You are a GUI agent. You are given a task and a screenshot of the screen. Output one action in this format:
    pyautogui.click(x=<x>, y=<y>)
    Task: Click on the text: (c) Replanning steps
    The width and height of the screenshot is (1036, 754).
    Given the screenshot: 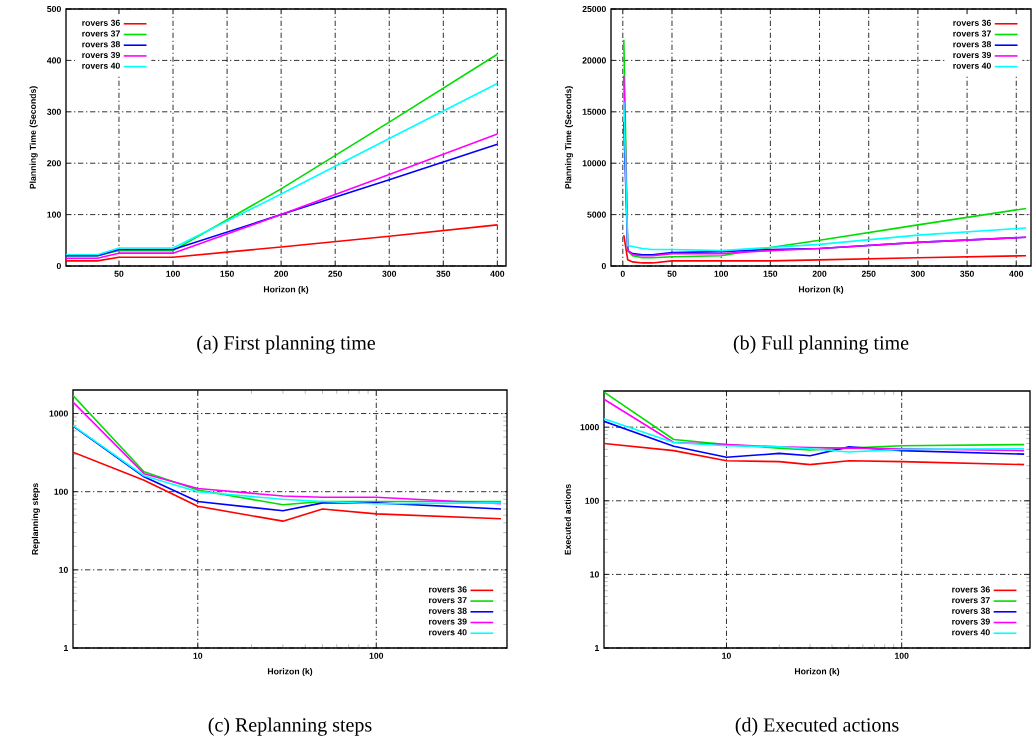 What is the action you would take?
    pyautogui.click(x=290, y=726)
    